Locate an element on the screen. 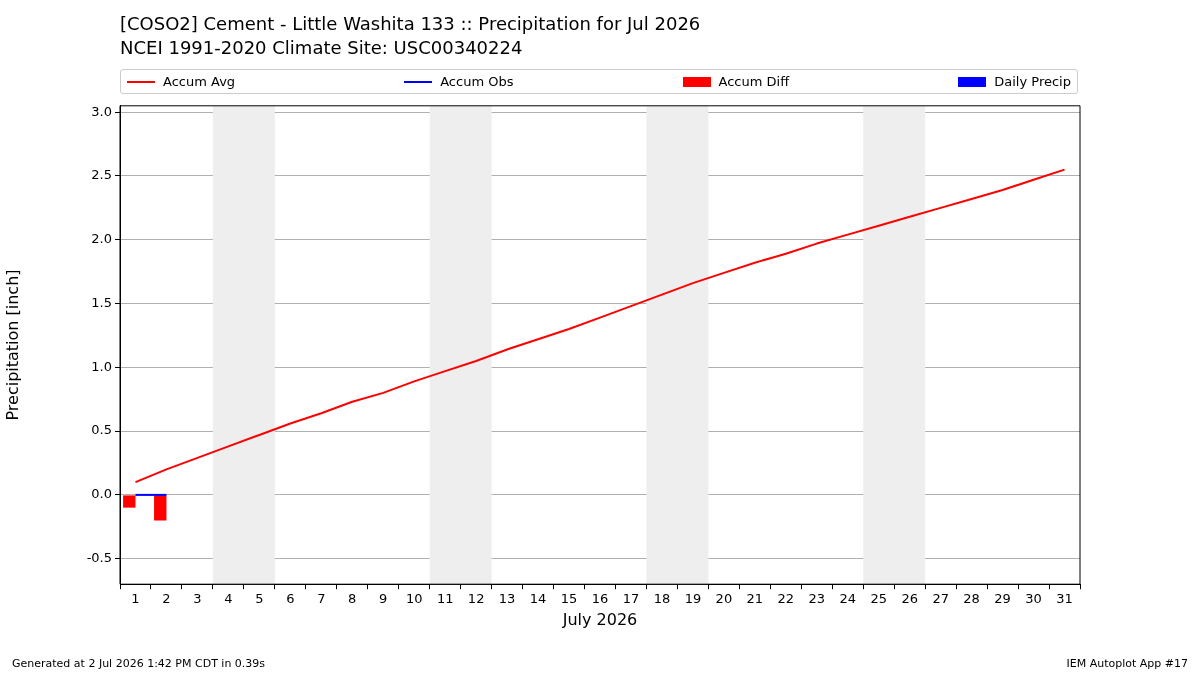 This screenshot has height=675, width=1200. text: Generated at 2 Jul 2026 1:42 PM CDT in 0.39s is located at coordinates (139, 663).